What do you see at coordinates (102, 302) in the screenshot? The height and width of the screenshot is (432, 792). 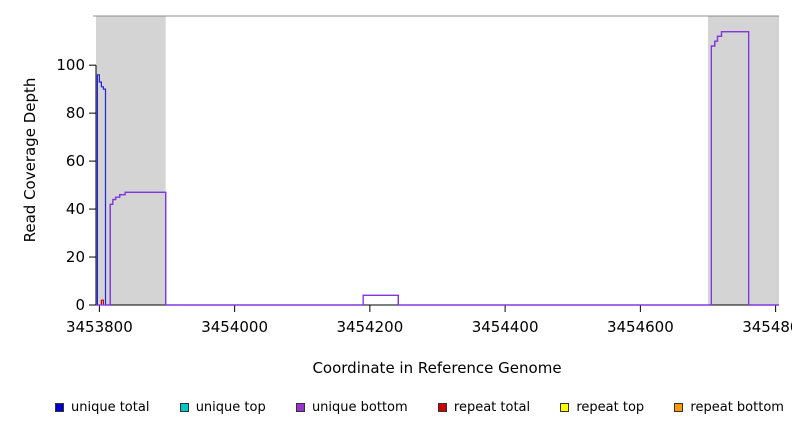 I see `series-repeat-total` at bounding box center [102, 302].